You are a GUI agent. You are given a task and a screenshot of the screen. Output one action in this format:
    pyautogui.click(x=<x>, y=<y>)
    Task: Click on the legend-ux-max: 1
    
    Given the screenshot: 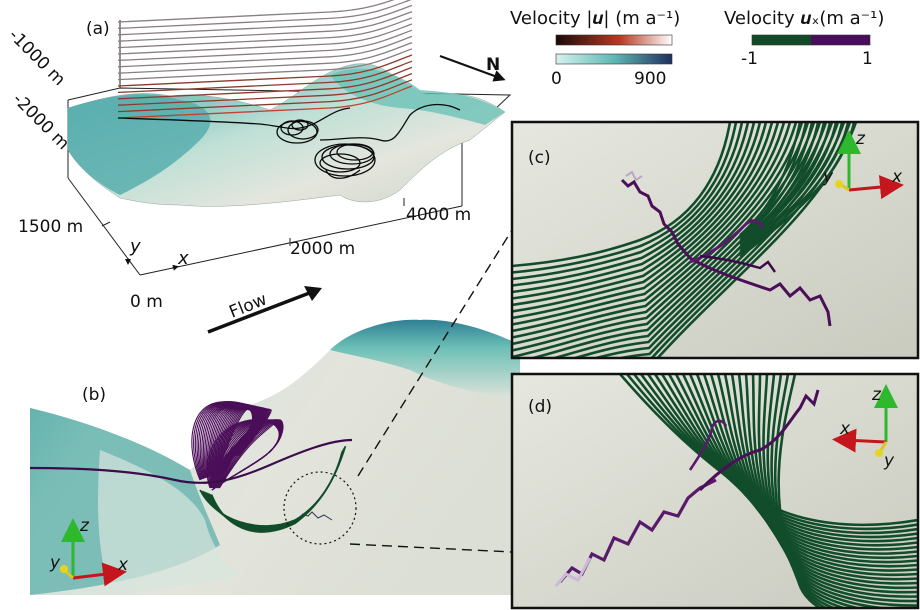 What is the action you would take?
    pyautogui.click(x=867, y=59)
    